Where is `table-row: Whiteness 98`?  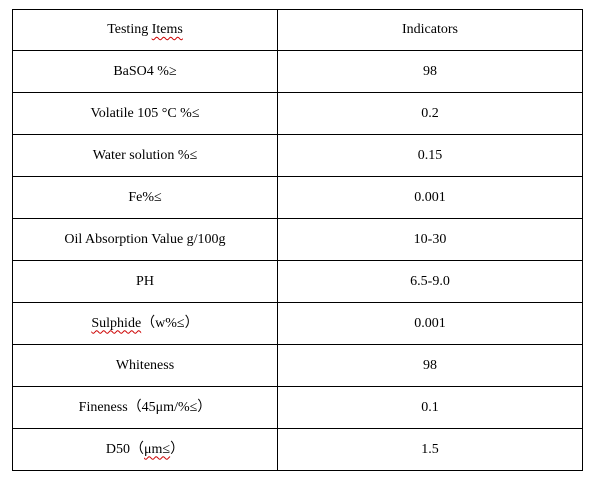
table-row: Whiteness 98 is located at coordinates (297, 365).